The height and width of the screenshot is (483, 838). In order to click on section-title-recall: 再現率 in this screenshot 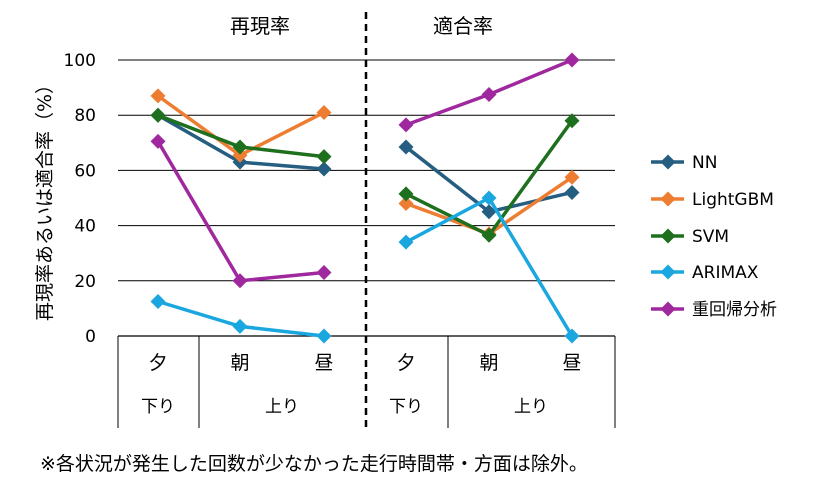, I will do `click(260, 26)`.